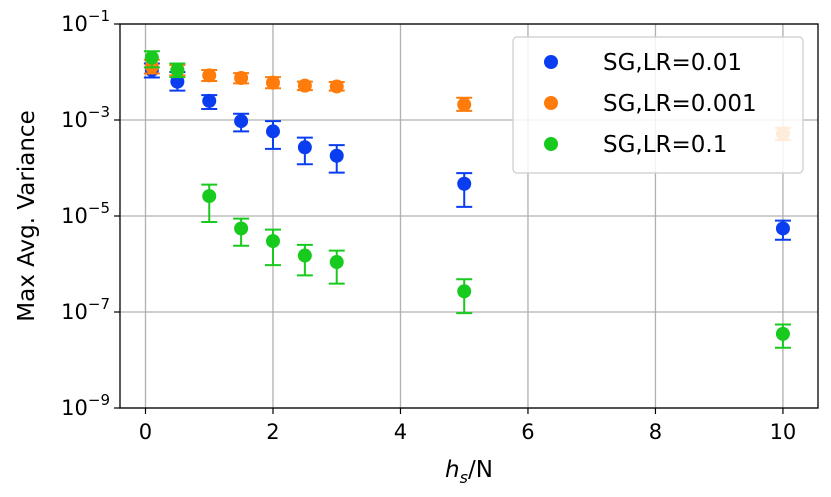 This screenshot has width=831, height=497. I want to click on x-axis-title-suffix: /N, so click(480, 470).